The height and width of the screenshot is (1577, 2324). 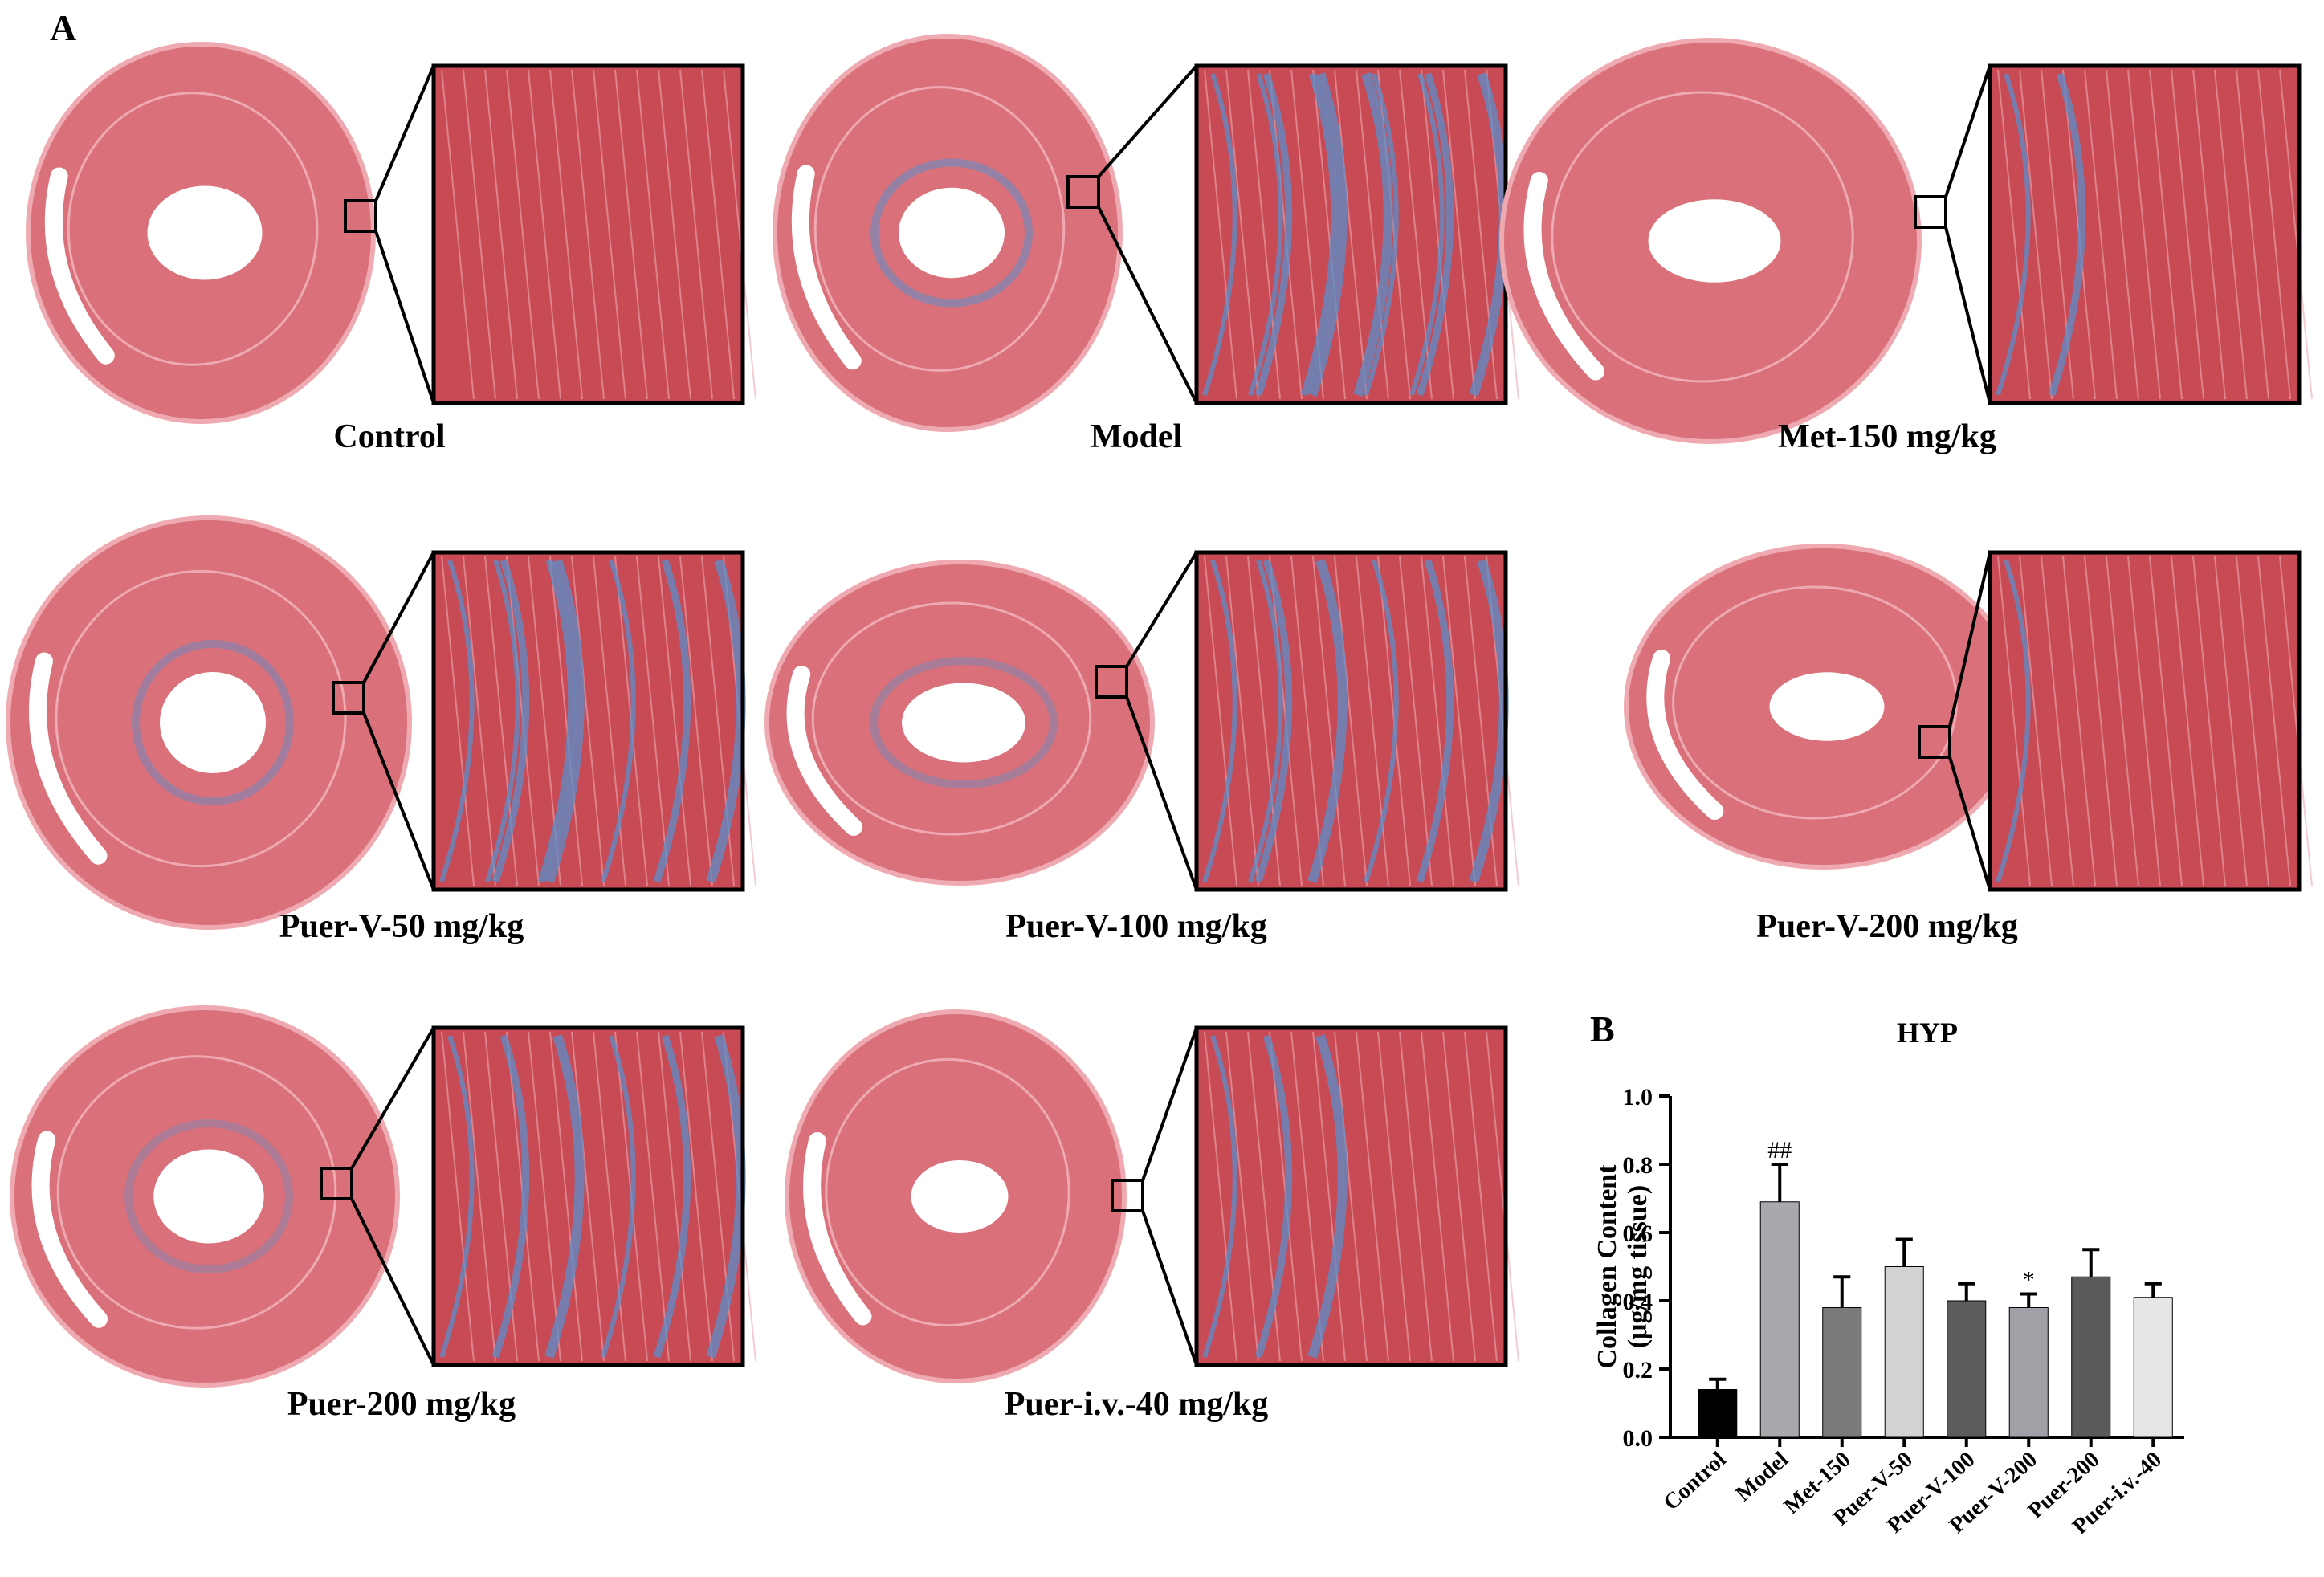 What do you see at coordinates (1638, 1302) in the screenshot?
I see `y-tick-label: 0.4` at bounding box center [1638, 1302].